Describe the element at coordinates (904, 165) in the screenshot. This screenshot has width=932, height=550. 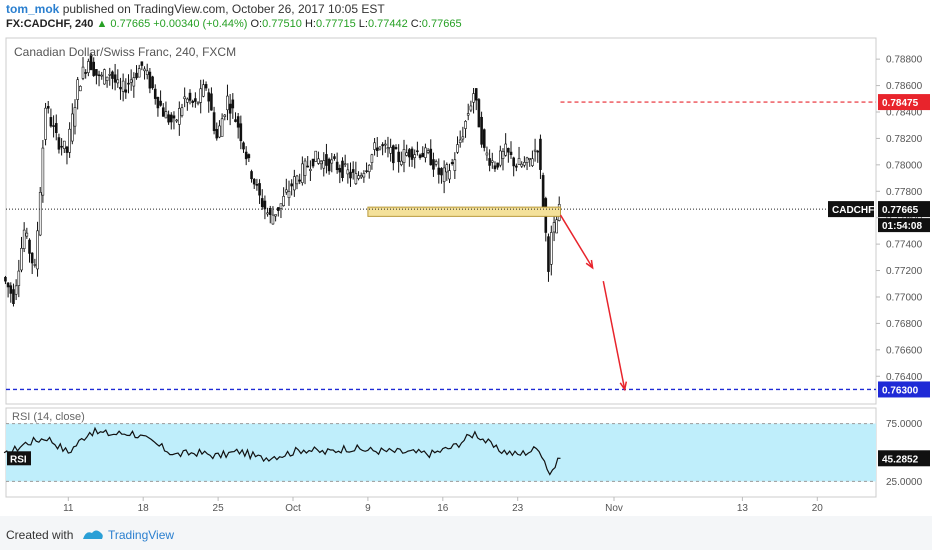
I see `y-tick-label: 0.78000` at that location.